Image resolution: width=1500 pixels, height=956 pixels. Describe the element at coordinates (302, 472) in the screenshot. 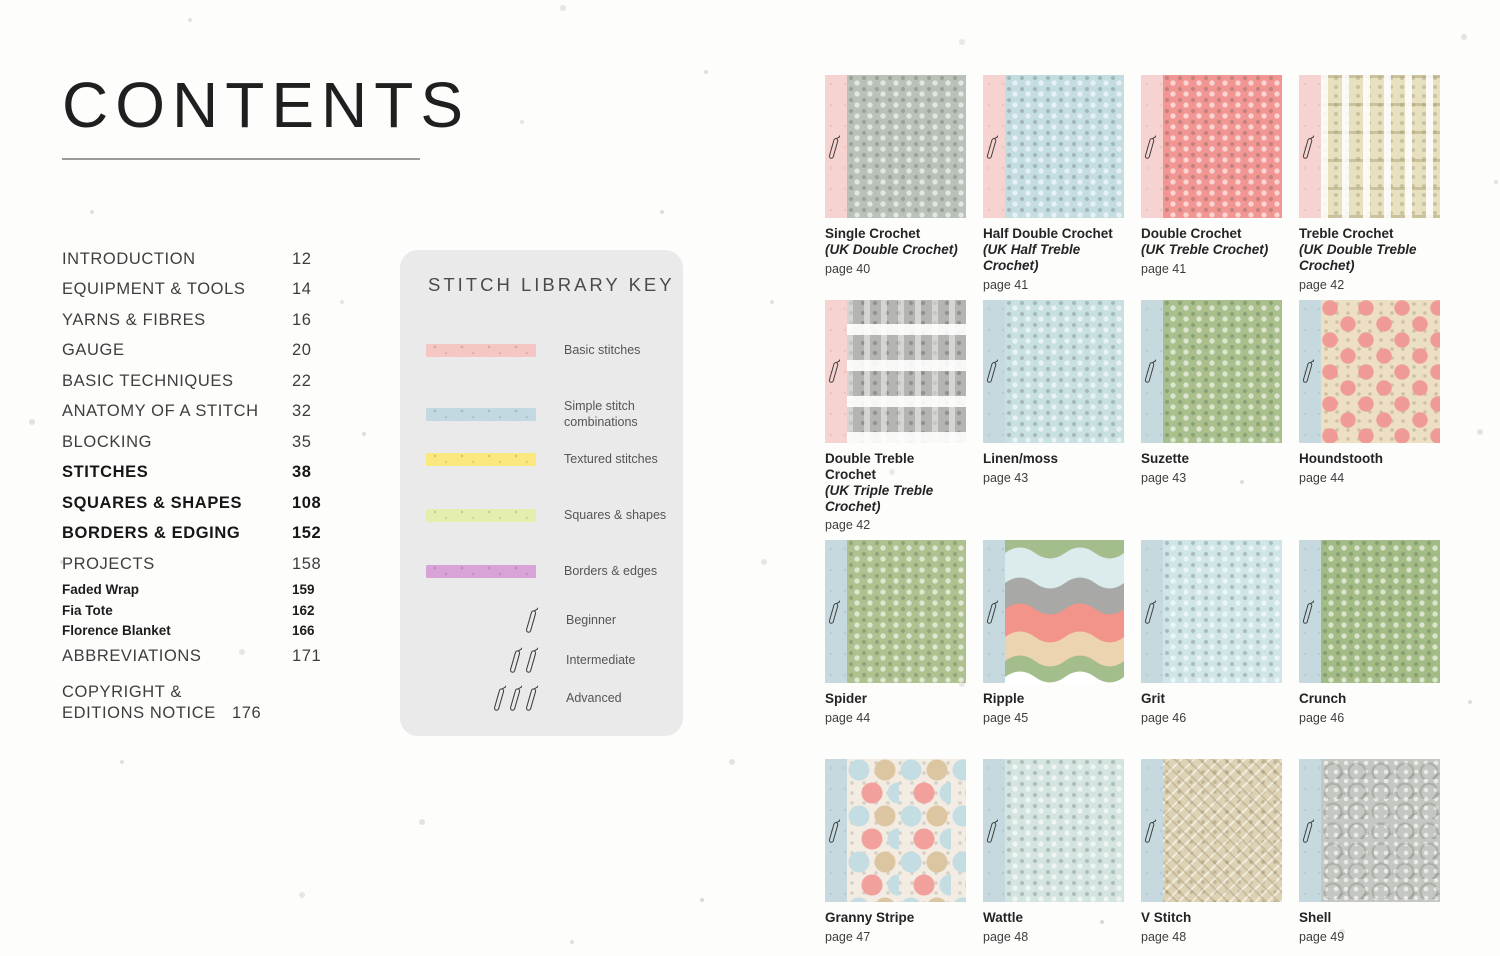

I see `toc-item-page: 38` at that location.